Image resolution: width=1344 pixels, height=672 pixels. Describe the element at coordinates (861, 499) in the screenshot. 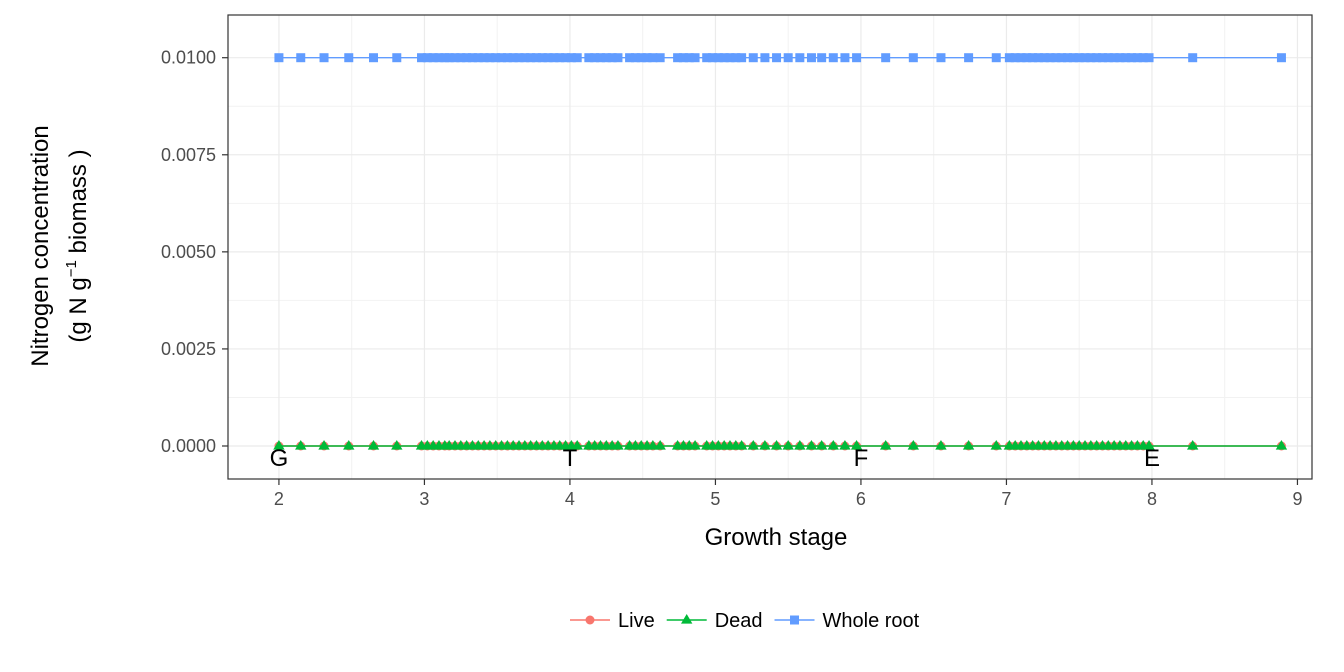

I see `x-tick-label: 6` at that location.